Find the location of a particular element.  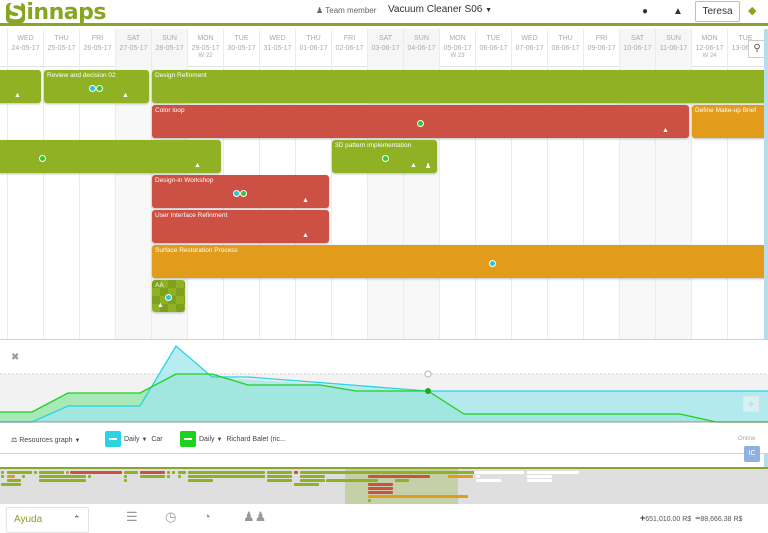

series-color-swatch-richard is located at coordinates (188, 439).